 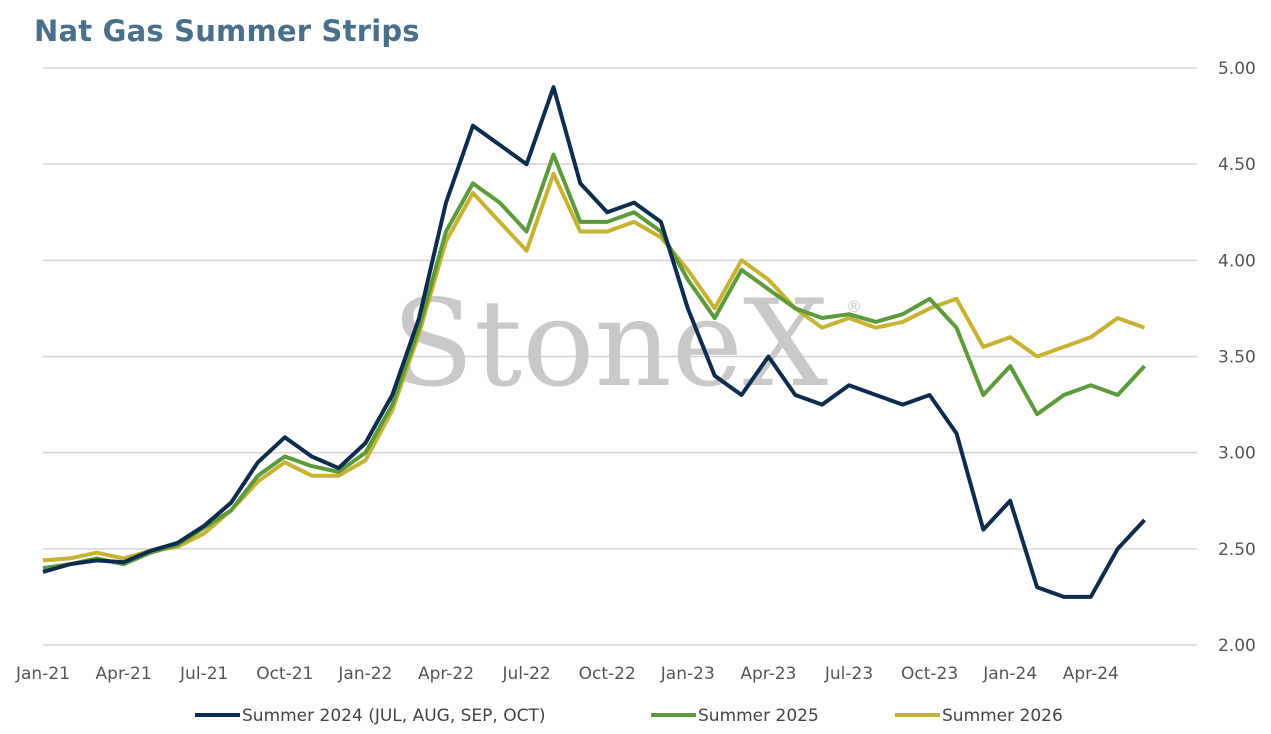 What do you see at coordinates (1237, 261) in the screenshot?
I see `y-tick-label: 4.00` at bounding box center [1237, 261].